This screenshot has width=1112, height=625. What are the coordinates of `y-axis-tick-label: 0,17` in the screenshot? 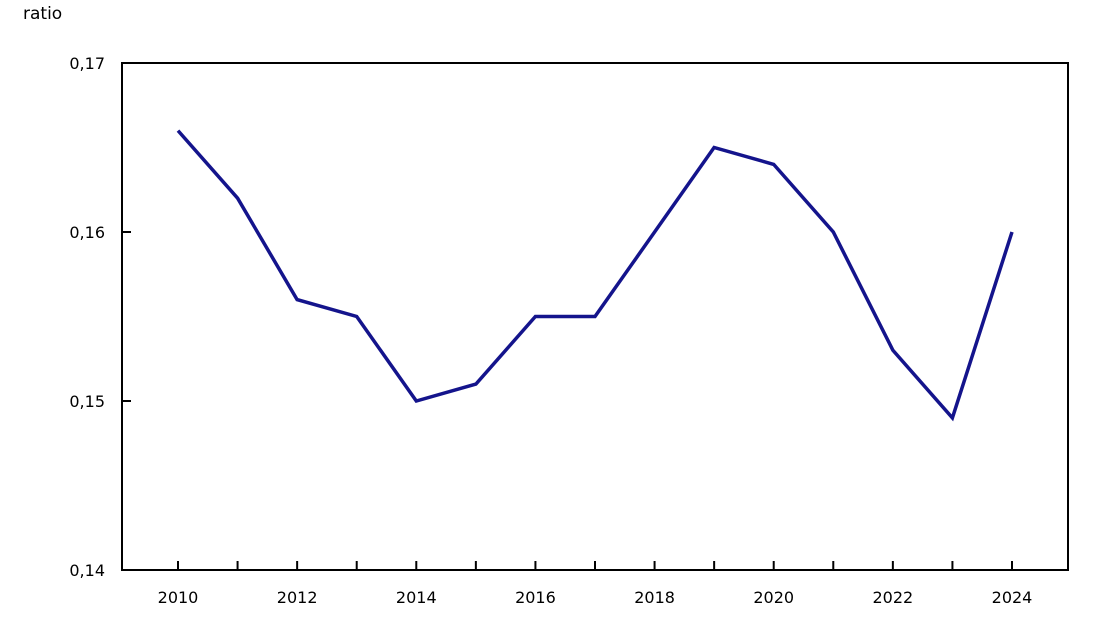 It's located at (87, 63).